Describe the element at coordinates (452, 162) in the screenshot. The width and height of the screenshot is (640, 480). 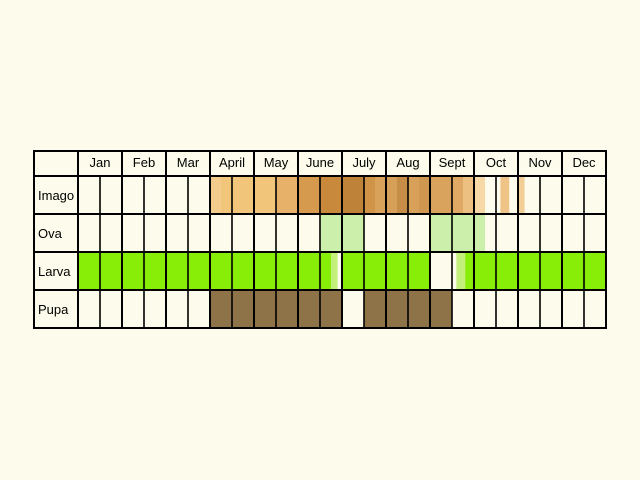
I see `month-label: Sept` at that location.